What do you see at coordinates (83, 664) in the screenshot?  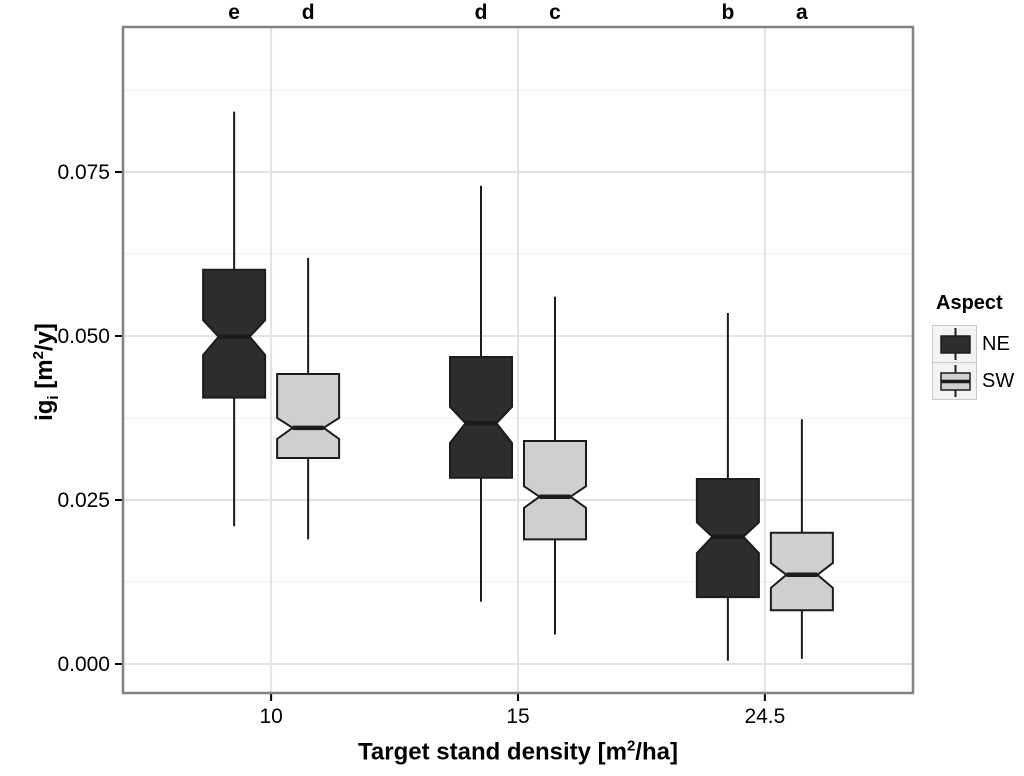 I see `y-tick-label: 0.000` at bounding box center [83, 664].